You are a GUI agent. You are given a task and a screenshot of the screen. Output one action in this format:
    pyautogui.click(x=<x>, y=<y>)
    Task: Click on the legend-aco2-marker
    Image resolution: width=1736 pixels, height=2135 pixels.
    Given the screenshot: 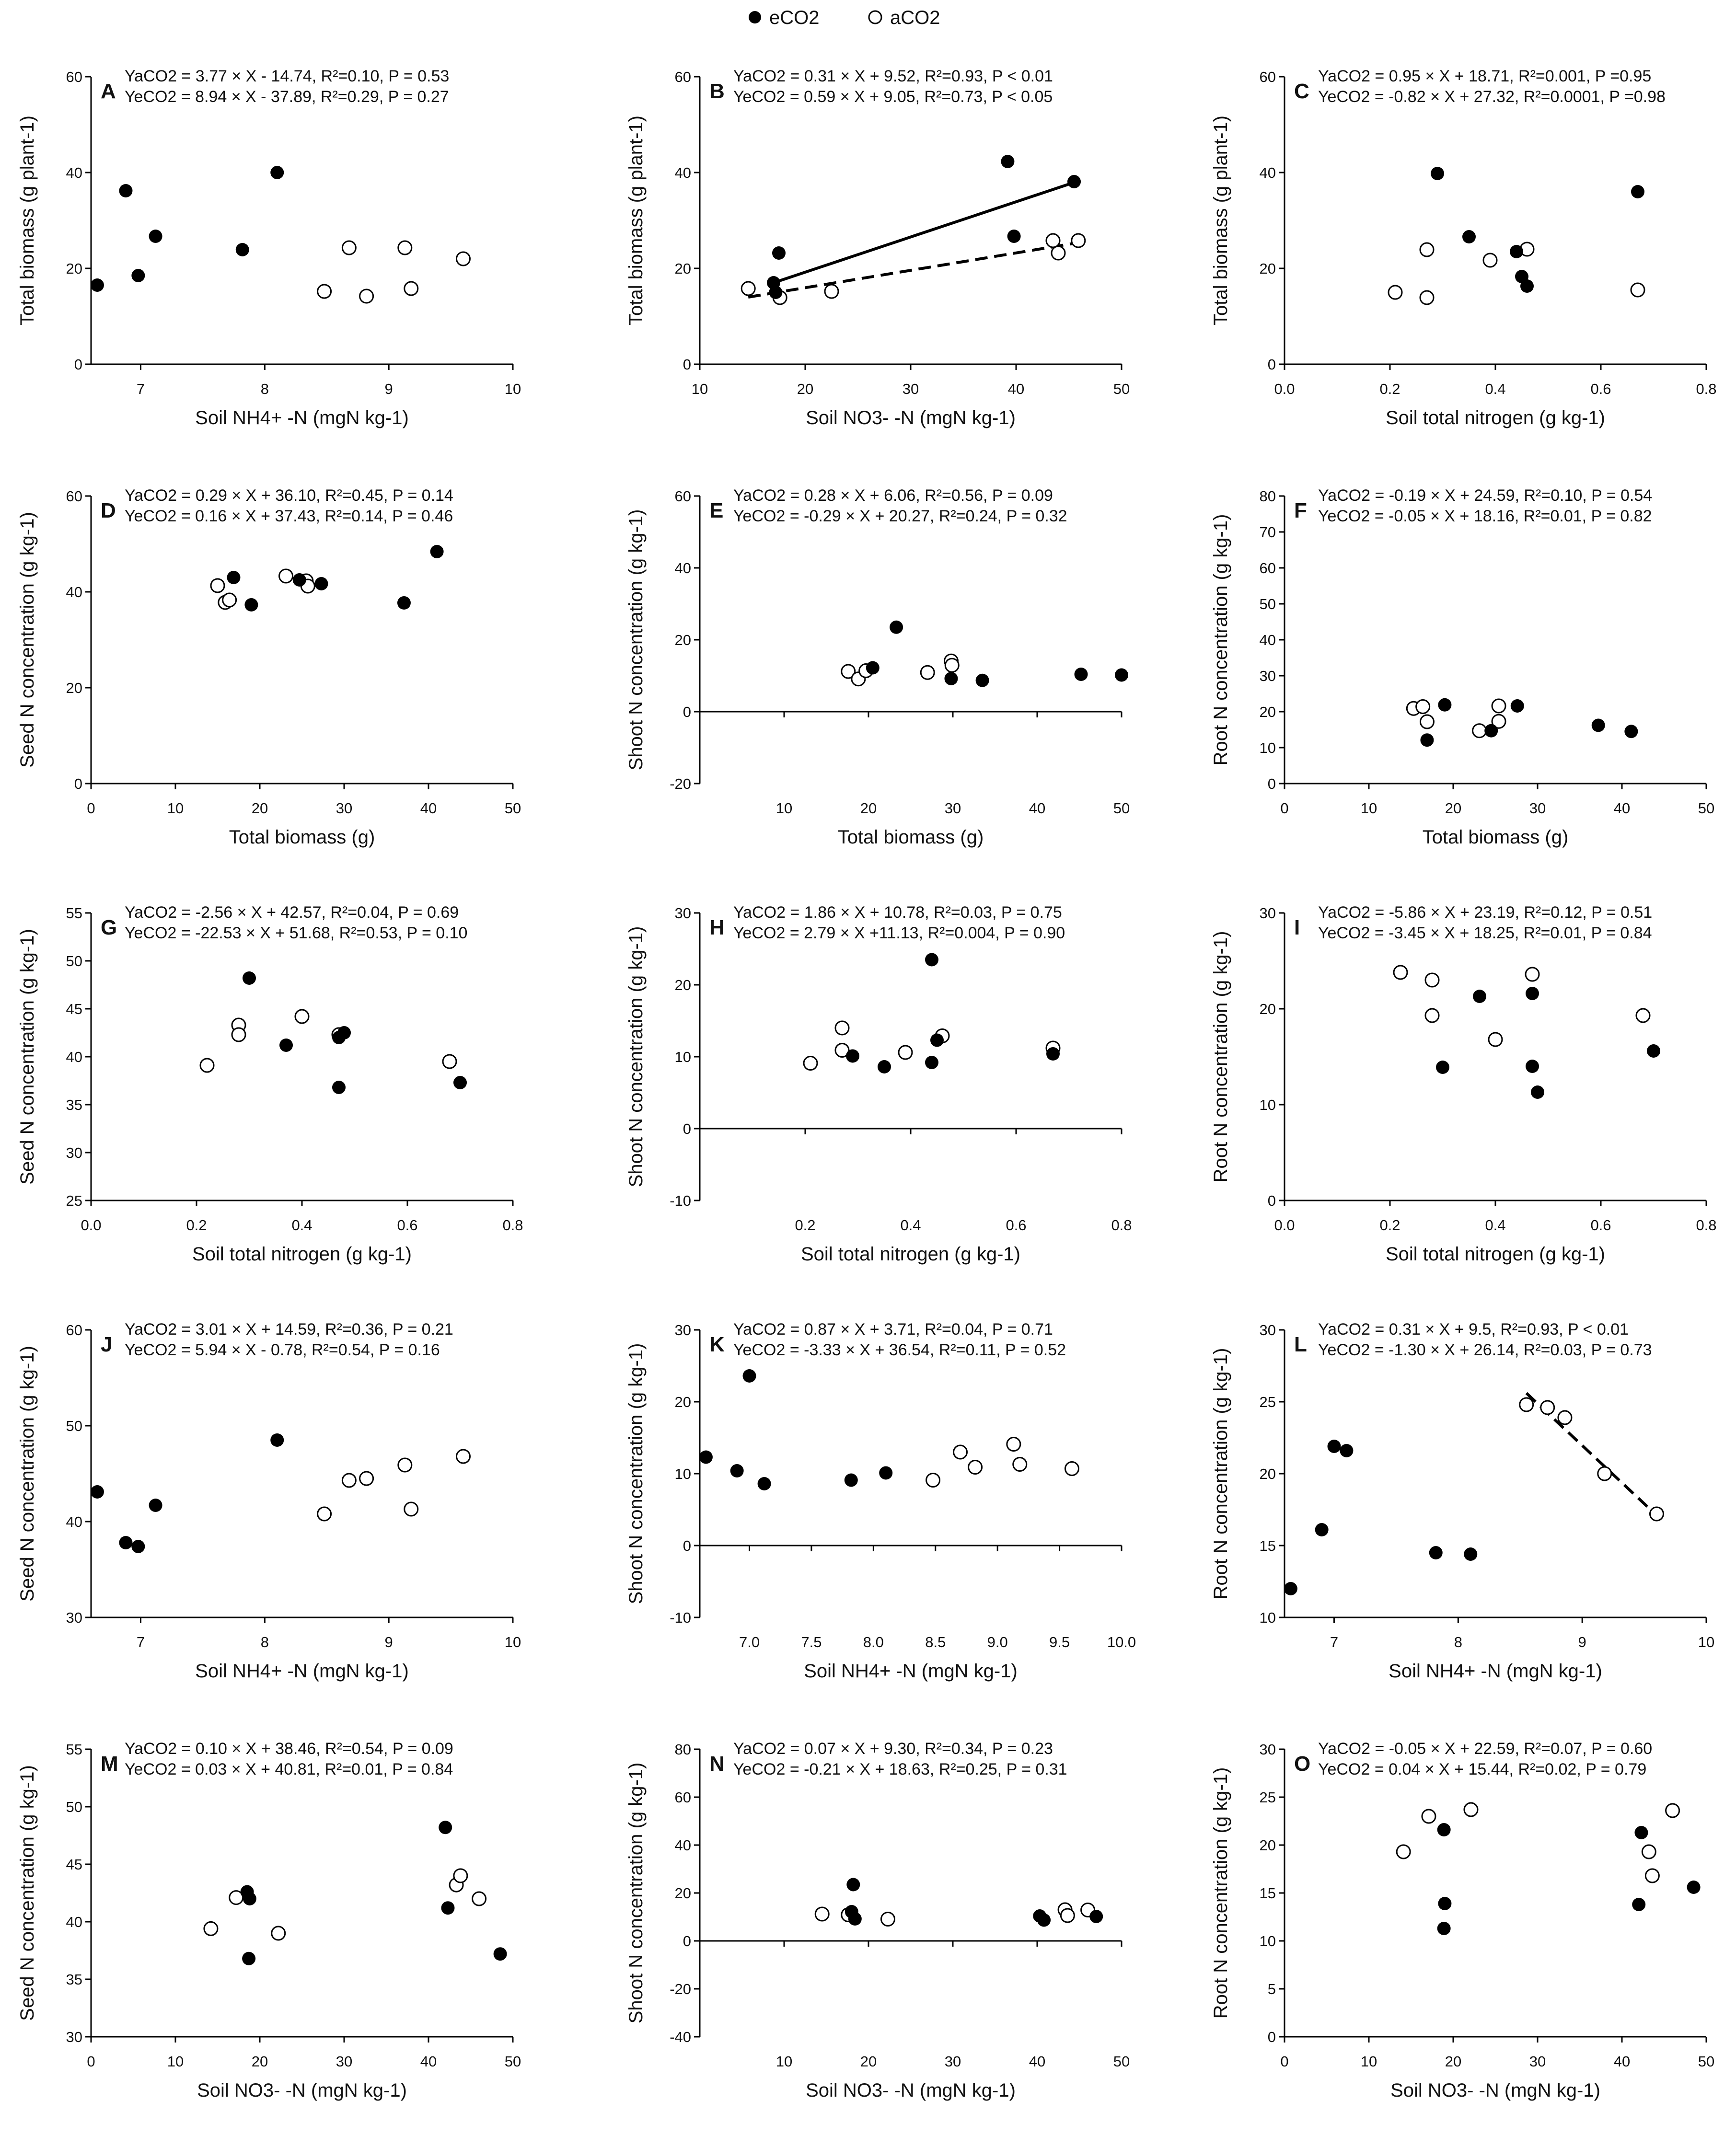 What is the action you would take?
    pyautogui.click(x=875, y=17)
    